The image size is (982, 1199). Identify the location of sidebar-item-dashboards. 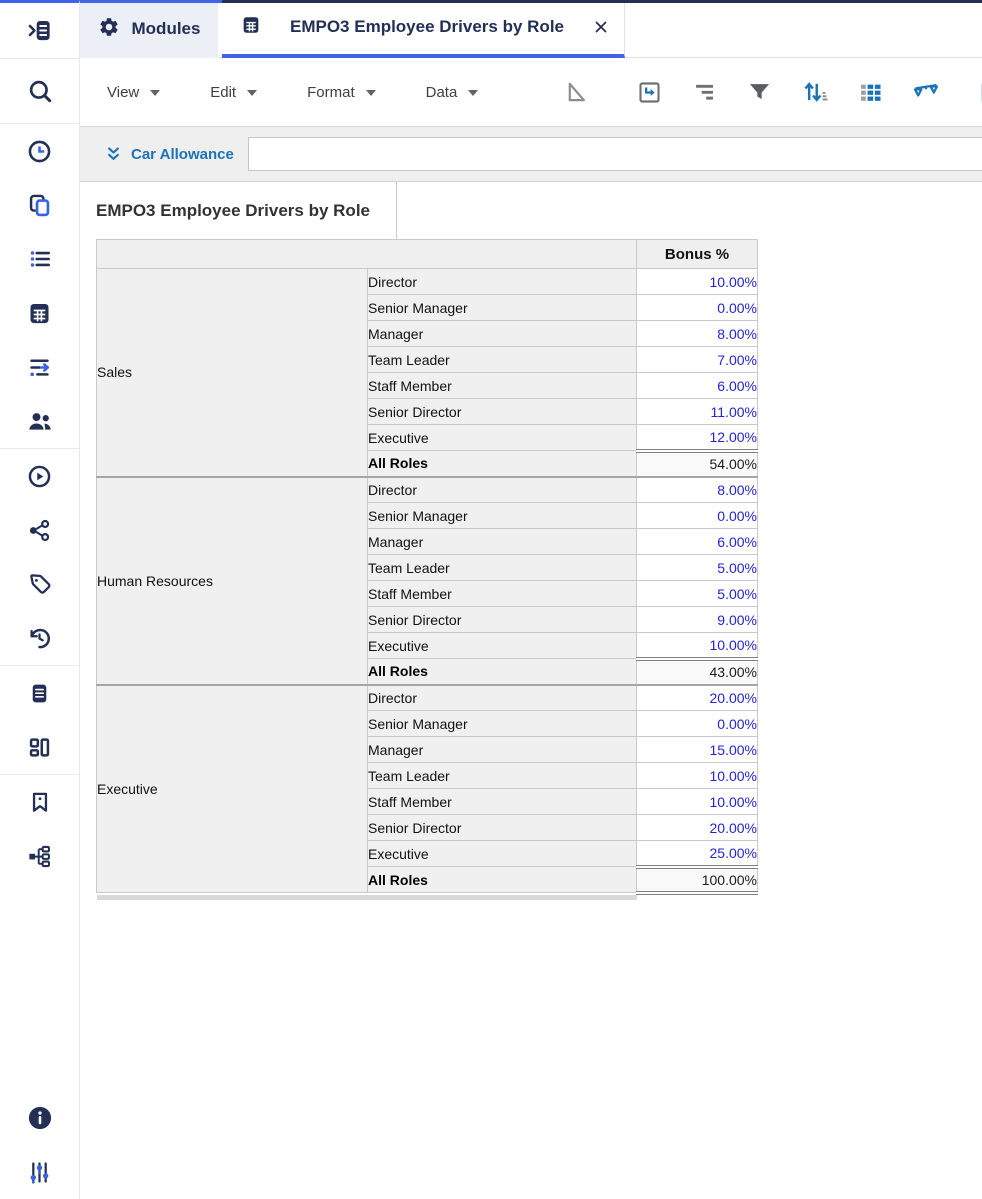
(40, 747).